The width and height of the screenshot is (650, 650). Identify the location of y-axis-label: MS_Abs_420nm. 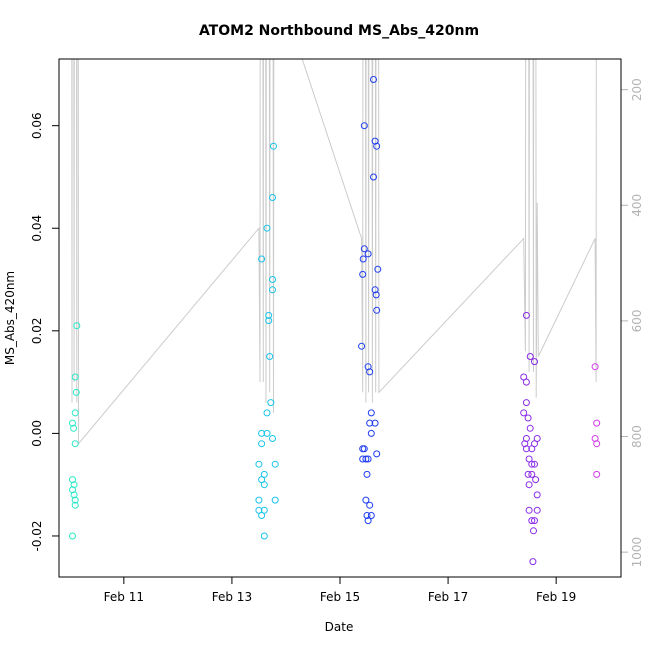
(10, 318).